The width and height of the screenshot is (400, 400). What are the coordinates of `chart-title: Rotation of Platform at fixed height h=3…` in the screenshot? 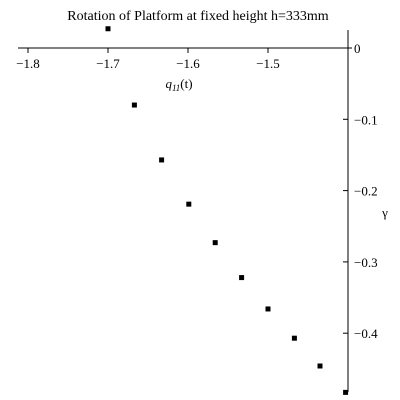 It's located at (198, 16).